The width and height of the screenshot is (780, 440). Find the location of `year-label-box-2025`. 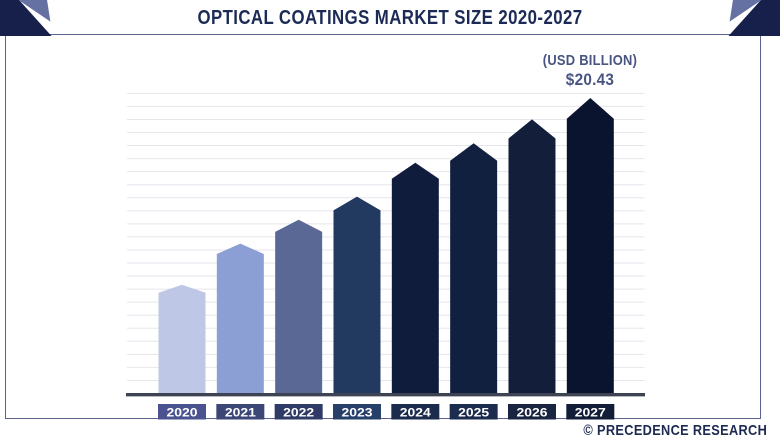

year-label-box-2025 is located at coordinates (473, 412).